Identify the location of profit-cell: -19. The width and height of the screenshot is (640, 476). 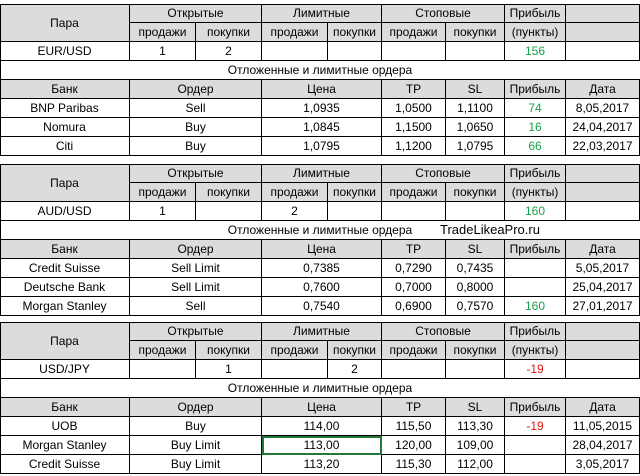
(535, 369).